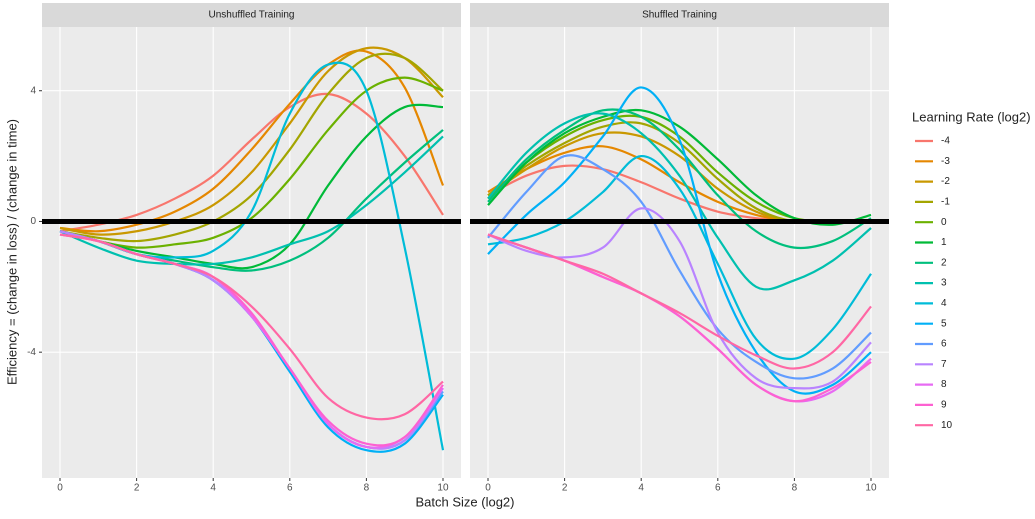 The width and height of the screenshot is (1035, 519). What do you see at coordinates (944, 344) in the screenshot?
I see `legend-label: 6` at bounding box center [944, 344].